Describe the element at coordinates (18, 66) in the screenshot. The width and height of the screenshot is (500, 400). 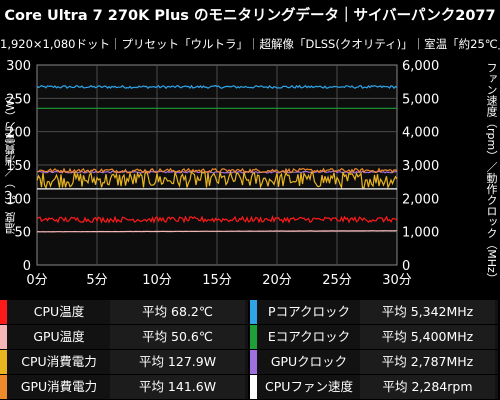
I see `left-tick-label: 300` at that location.